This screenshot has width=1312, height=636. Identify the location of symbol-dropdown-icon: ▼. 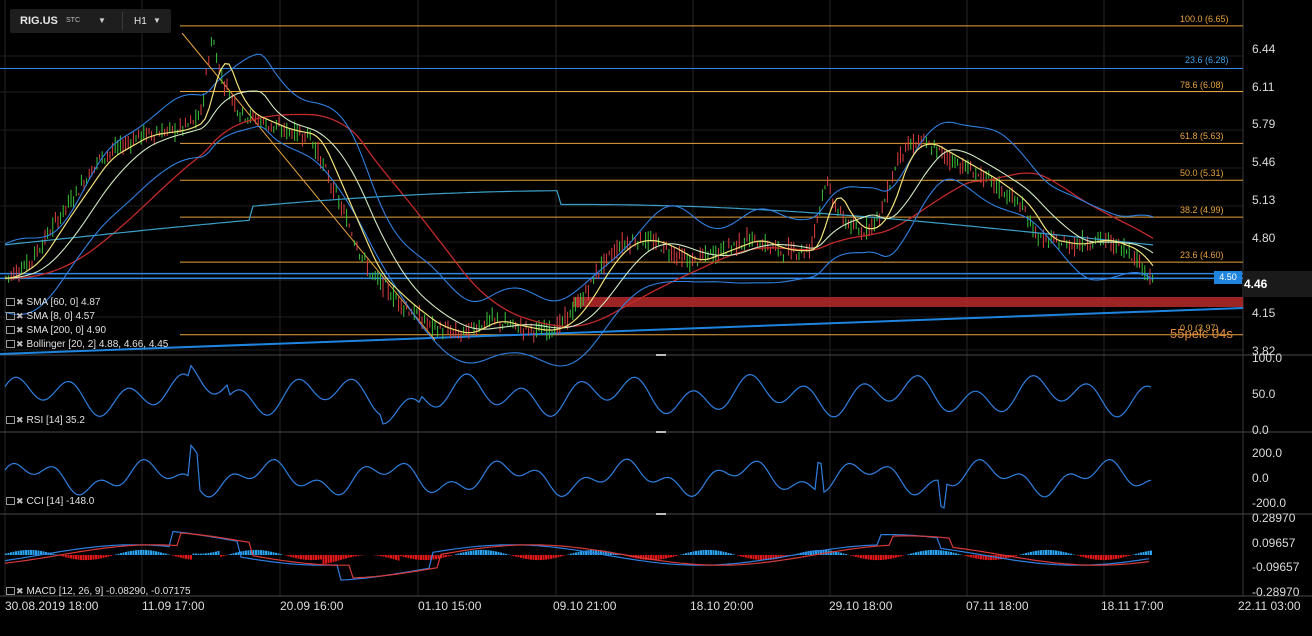
(102, 20).